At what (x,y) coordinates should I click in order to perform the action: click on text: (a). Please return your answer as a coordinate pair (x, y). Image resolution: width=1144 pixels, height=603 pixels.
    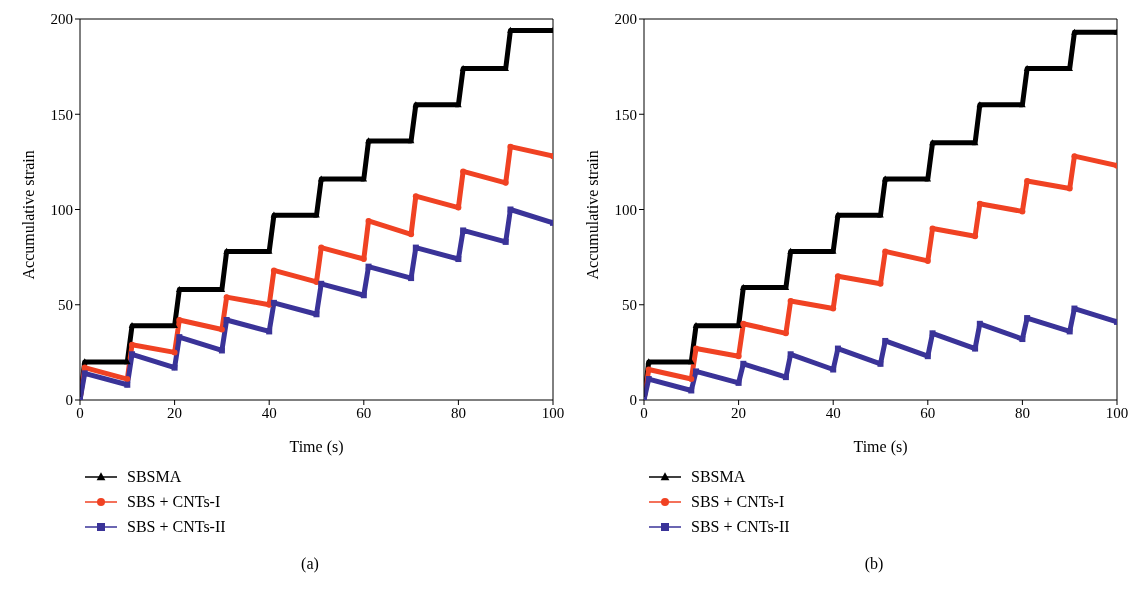
    Looking at the image, I should click on (310, 564).